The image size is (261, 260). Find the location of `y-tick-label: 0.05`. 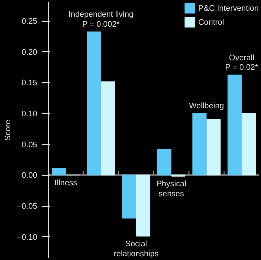

y-tick-label: 0.05 is located at coordinates (30, 145).